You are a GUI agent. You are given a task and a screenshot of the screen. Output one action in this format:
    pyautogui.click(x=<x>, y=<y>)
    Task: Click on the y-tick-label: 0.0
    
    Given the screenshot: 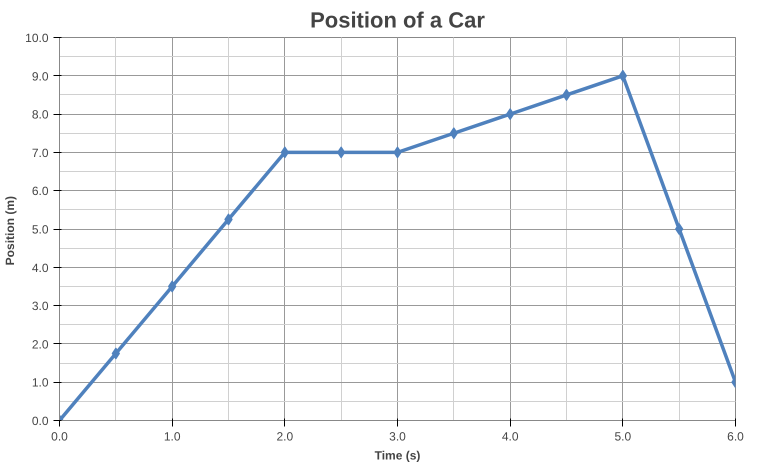 What is the action you would take?
    pyautogui.click(x=40, y=421)
    